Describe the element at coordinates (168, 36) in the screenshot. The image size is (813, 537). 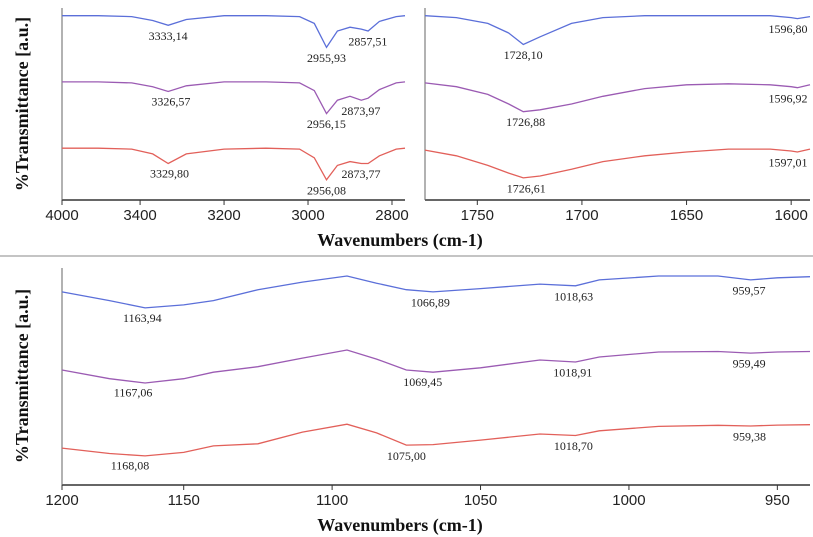
I see `peak-label: 3333,14` at that location.